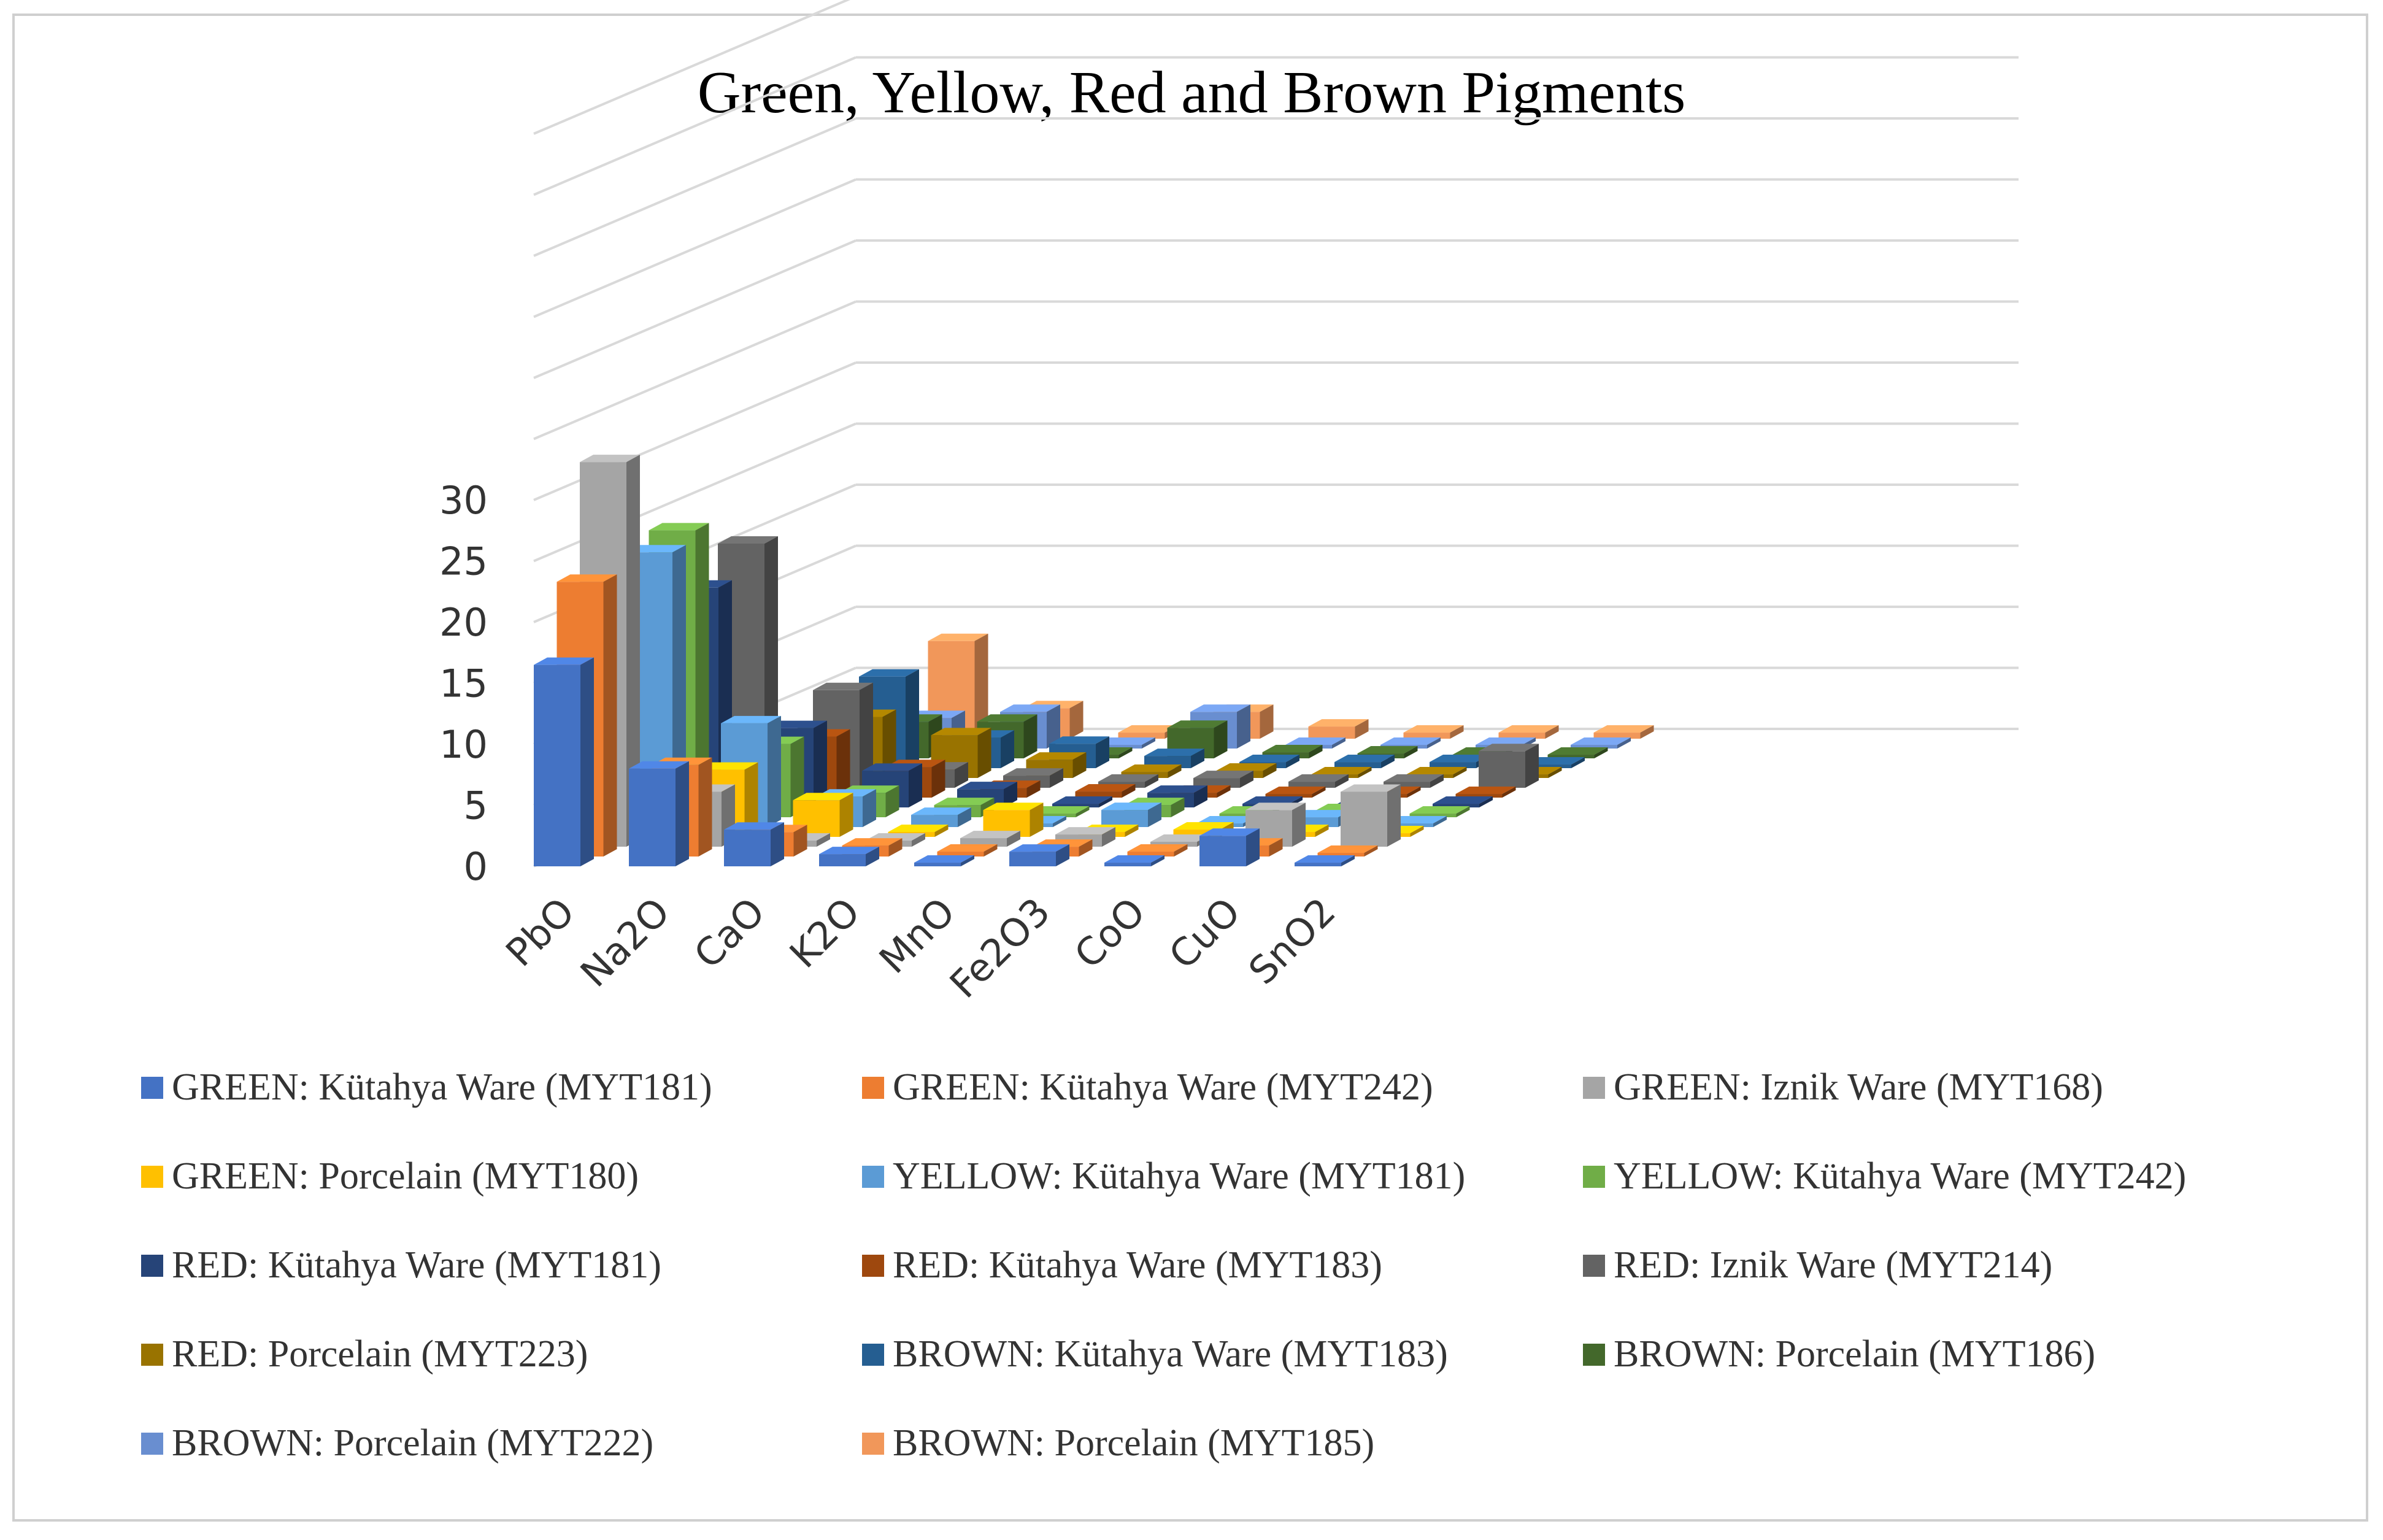 The width and height of the screenshot is (2383, 1540). What do you see at coordinates (1601, 743) in the screenshot?
I see `bar-13-SnO2` at bounding box center [1601, 743].